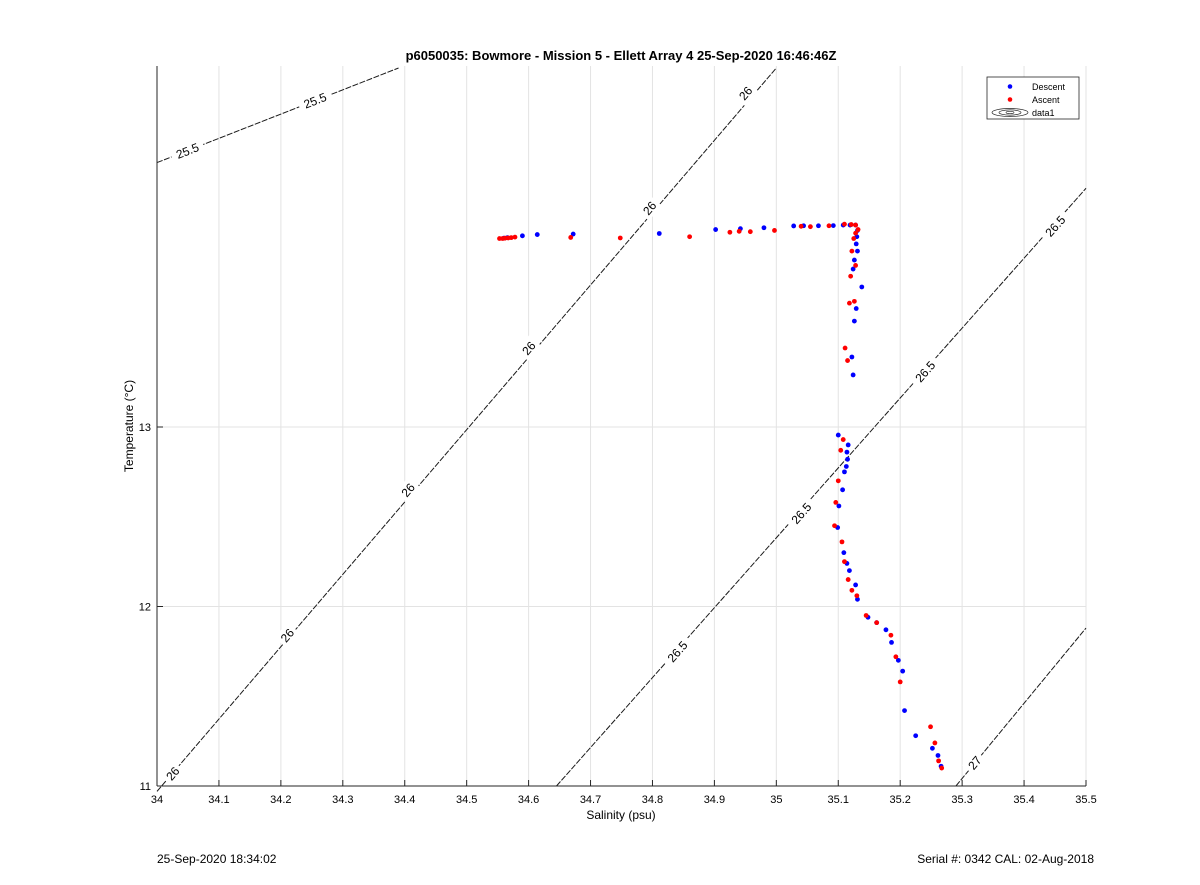 This screenshot has width=1200, height=885. Describe the element at coordinates (1049, 87) in the screenshot. I see `legend-label-descent: Descent` at that location.